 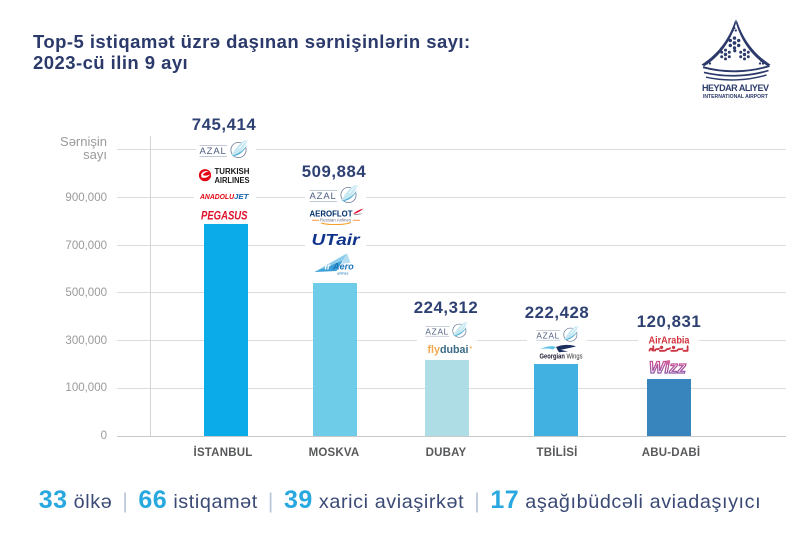 I want to click on svg-text: AEROFLOT, so click(x=332, y=214).